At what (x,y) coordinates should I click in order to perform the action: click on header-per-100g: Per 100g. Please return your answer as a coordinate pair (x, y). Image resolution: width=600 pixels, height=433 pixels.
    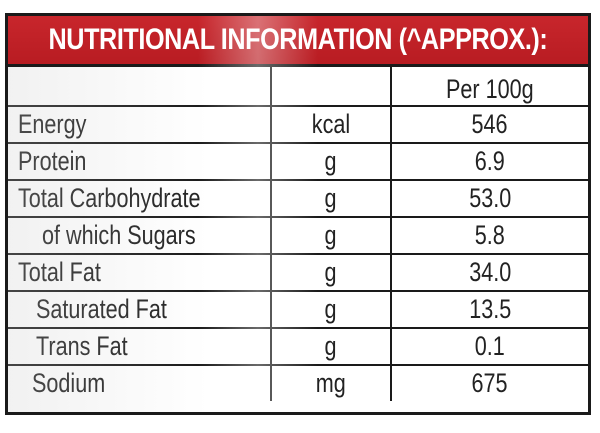
    Looking at the image, I should click on (489, 87).